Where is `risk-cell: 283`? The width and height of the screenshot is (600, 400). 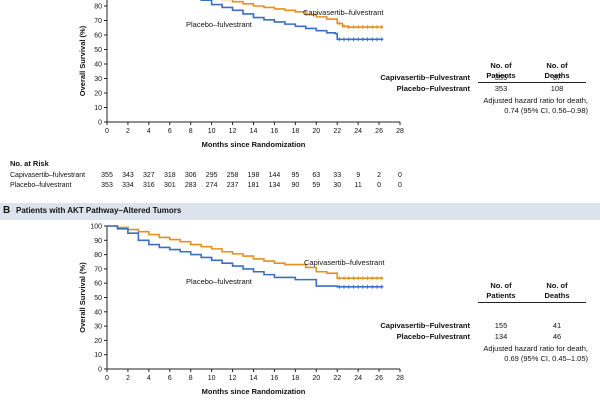
risk-cell: 283 is located at coordinates (190, 185).